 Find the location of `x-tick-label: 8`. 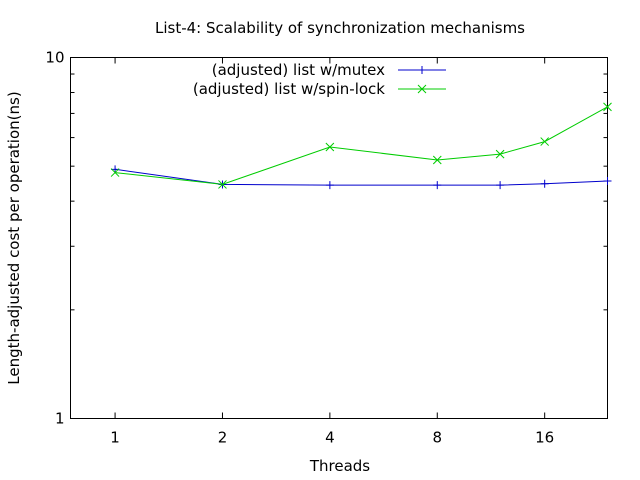

x-tick-label: 8 is located at coordinates (438, 438).